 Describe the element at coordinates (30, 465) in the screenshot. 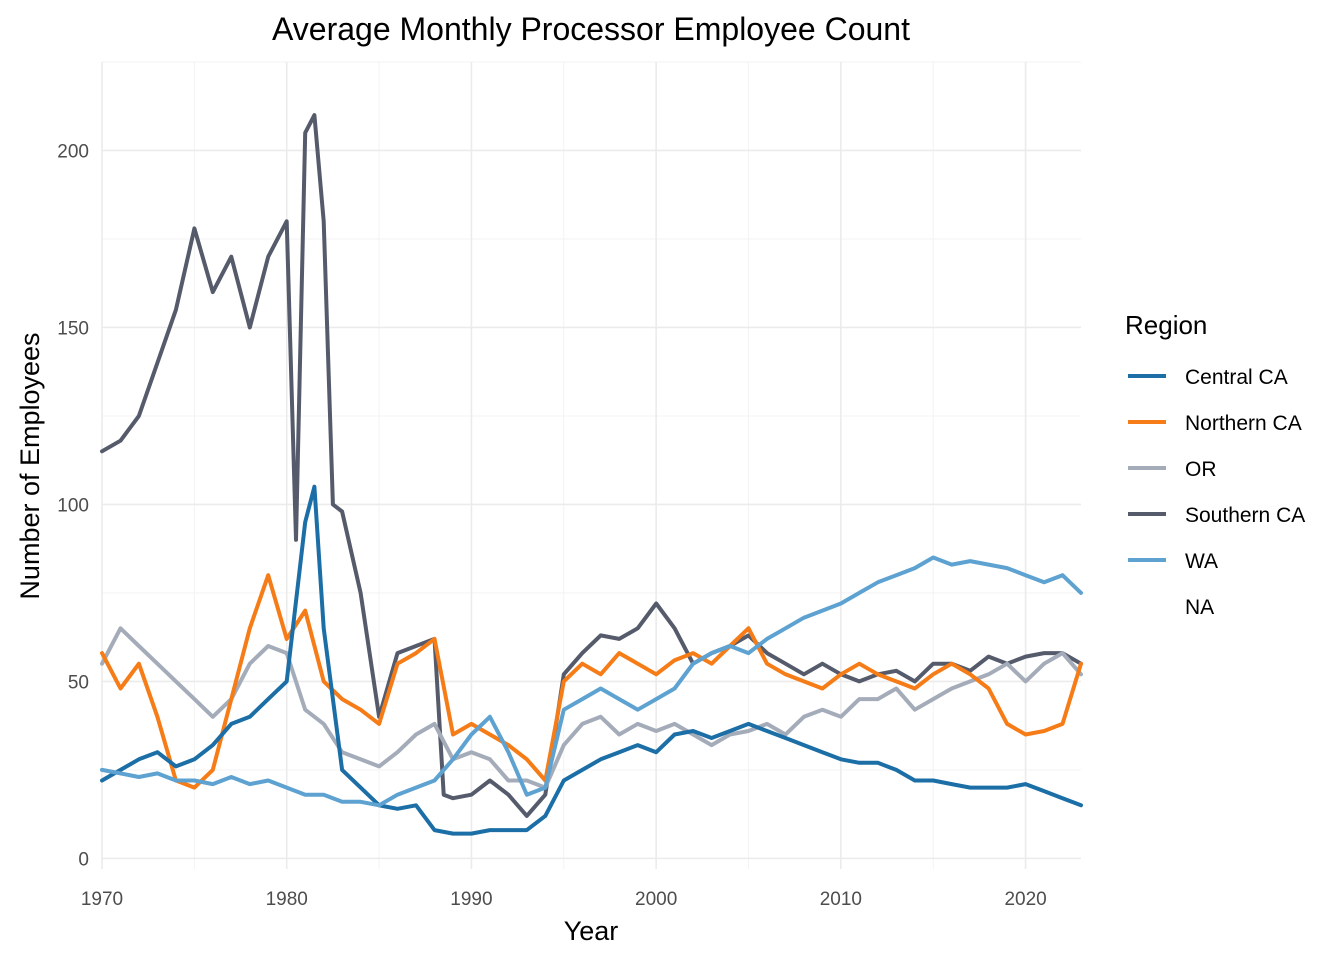

I see `y-axis-title: Number of Employees` at that location.